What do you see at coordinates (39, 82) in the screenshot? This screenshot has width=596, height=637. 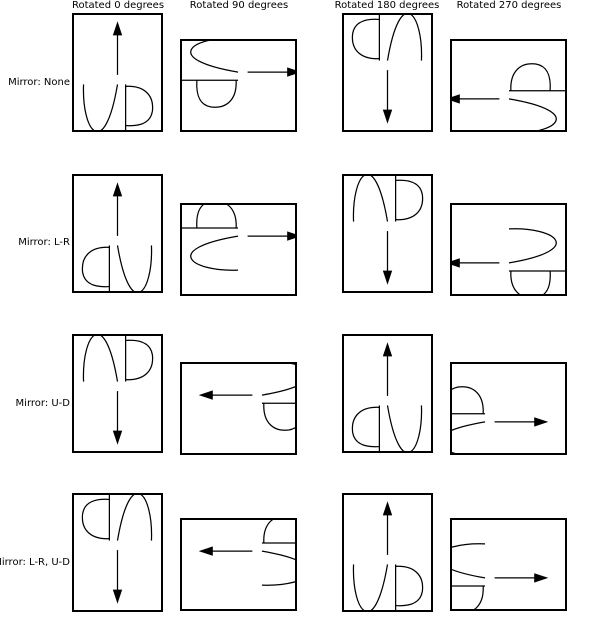 I see `row-label-mirror-none: Mirror: None` at bounding box center [39, 82].